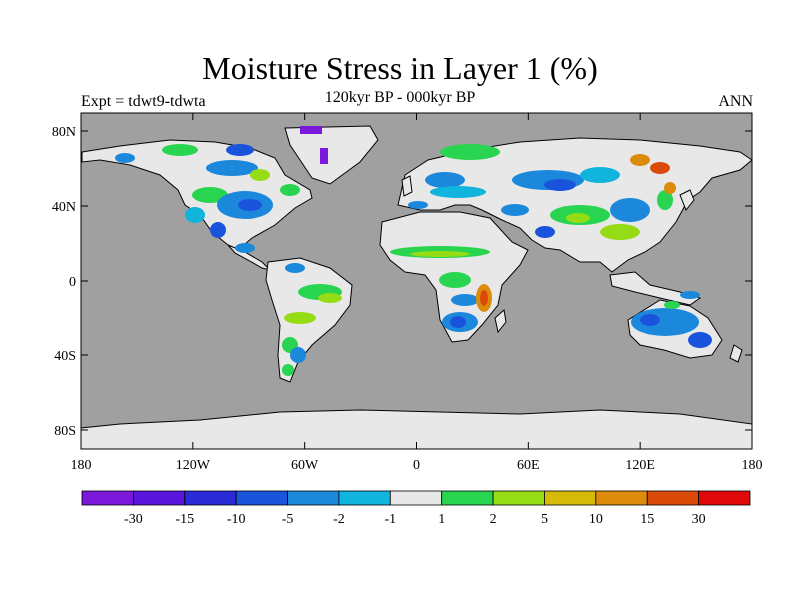 The height and width of the screenshot is (600, 800). What do you see at coordinates (72, 282) in the screenshot?
I see `lat-tick-label: 0` at bounding box center [72, 282].